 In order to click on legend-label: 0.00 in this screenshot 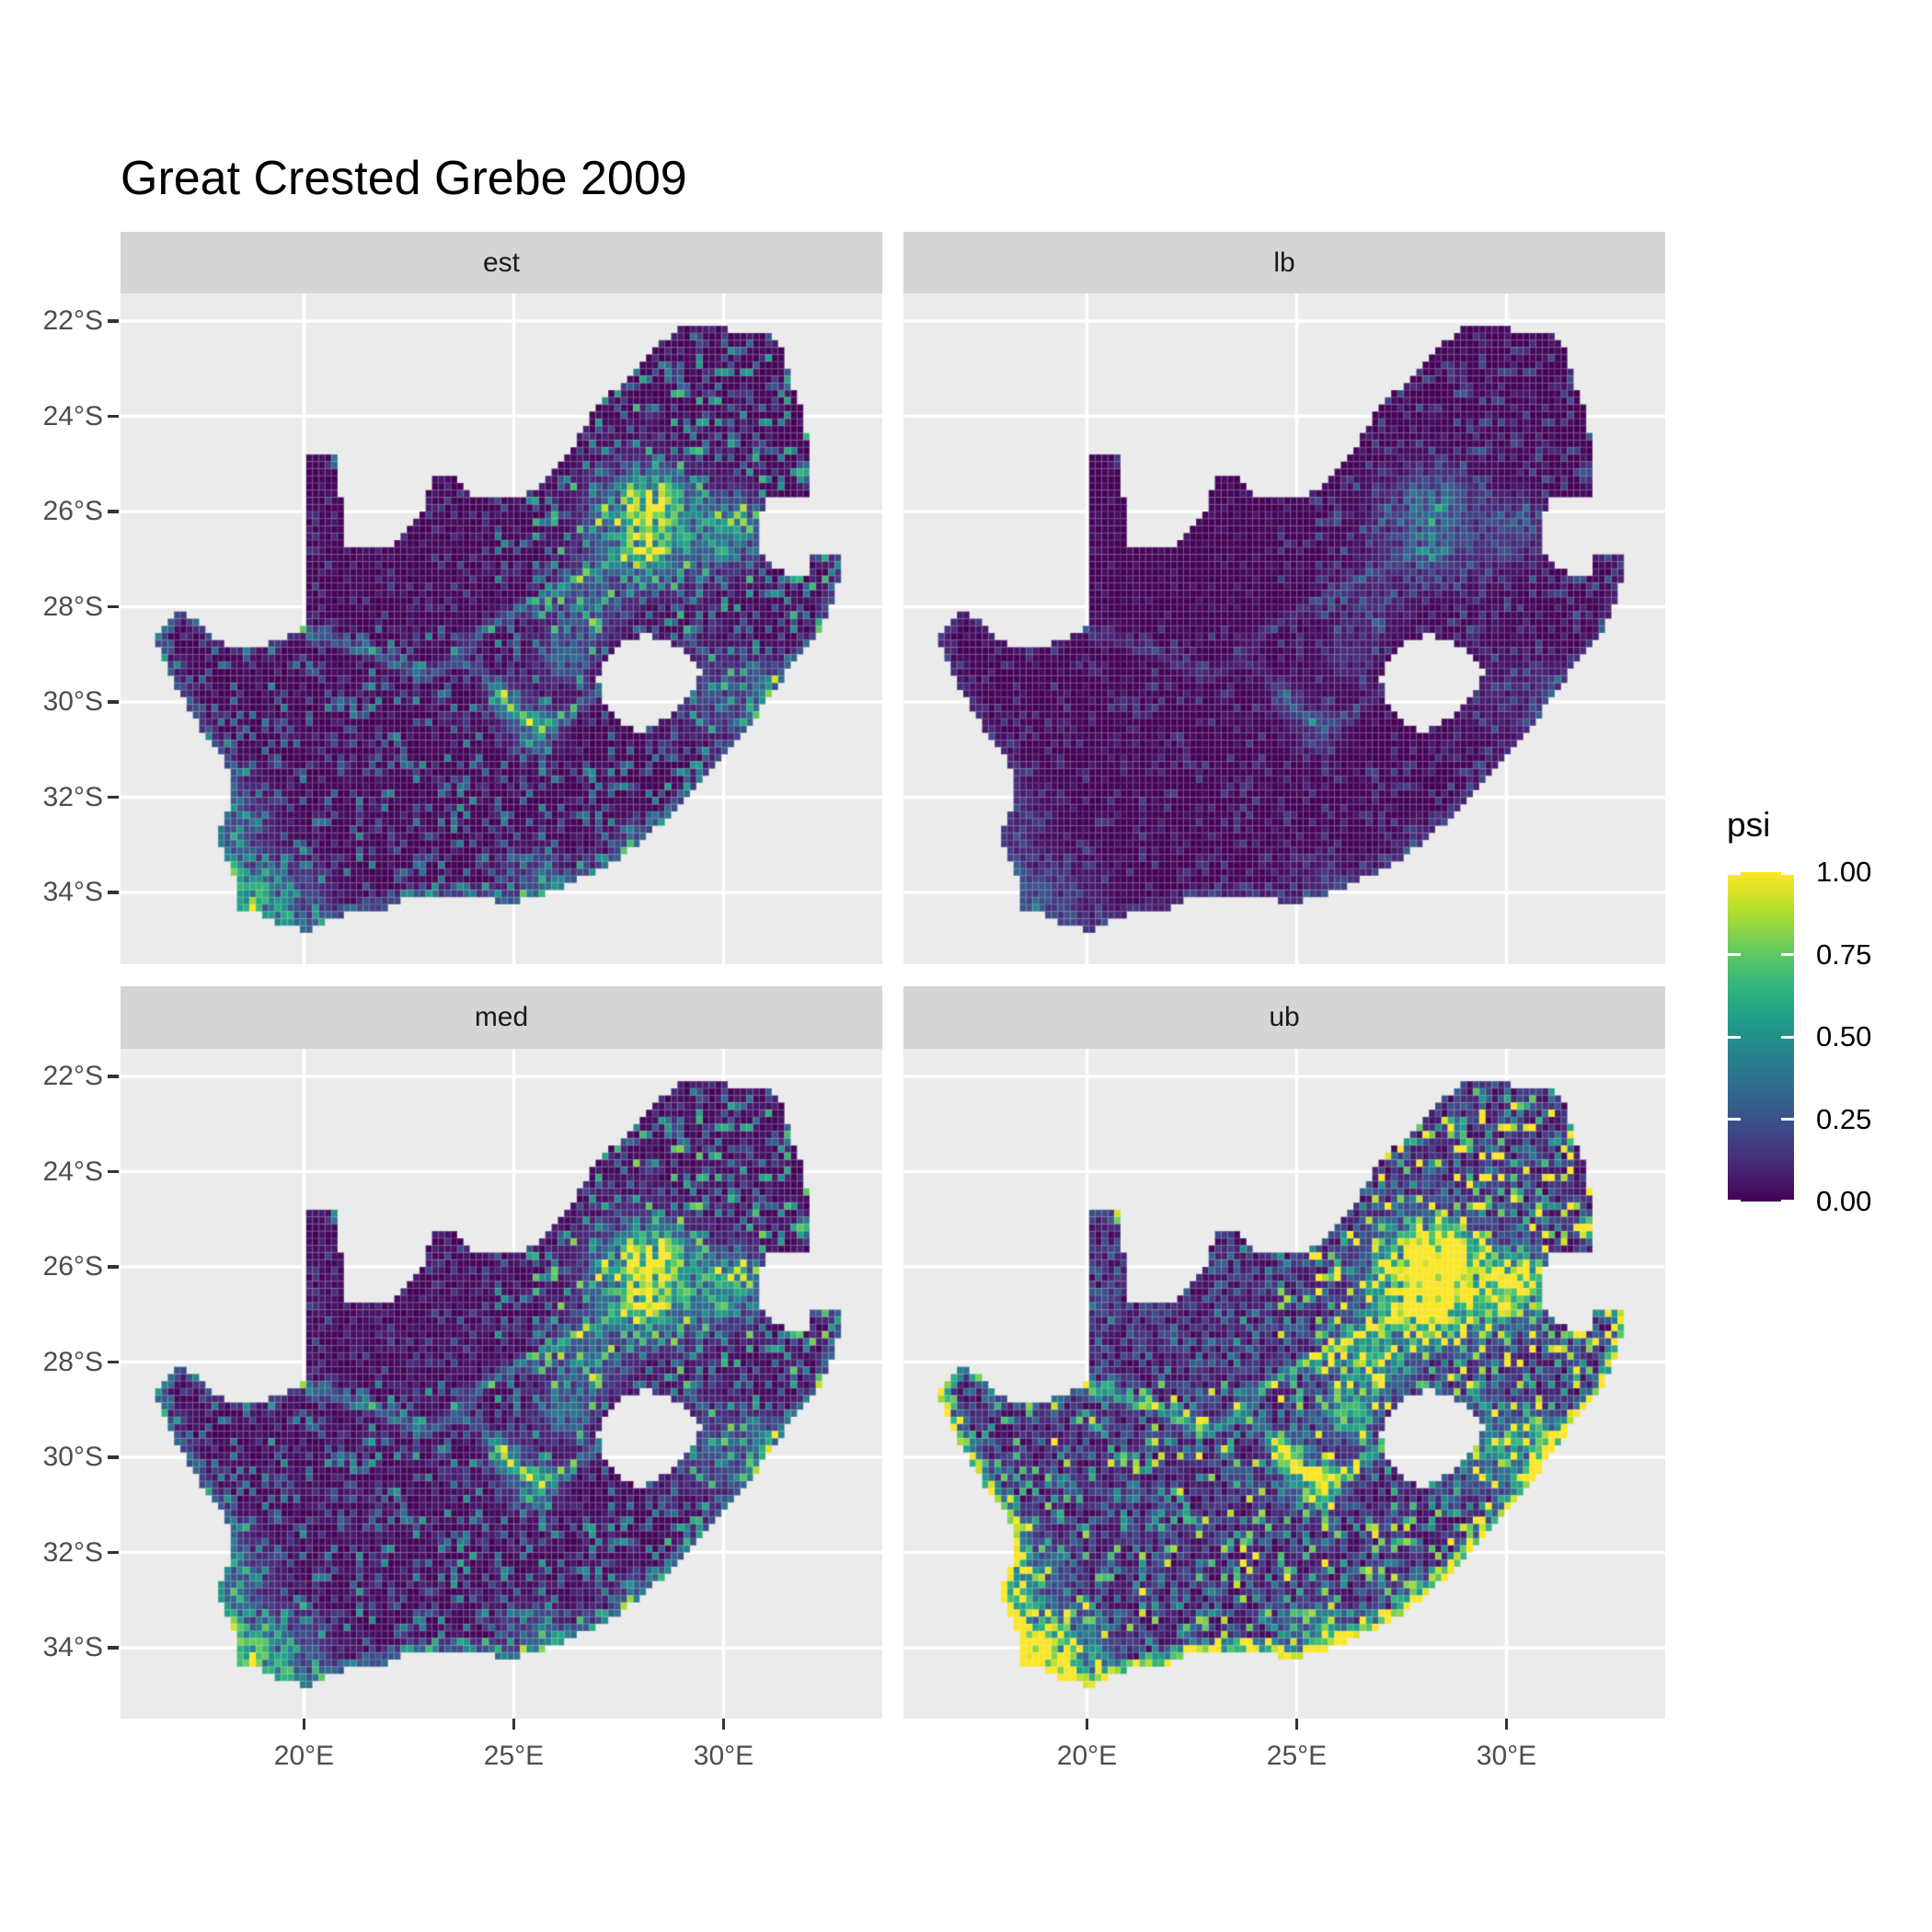, I will do `click(1844, 1201)`.